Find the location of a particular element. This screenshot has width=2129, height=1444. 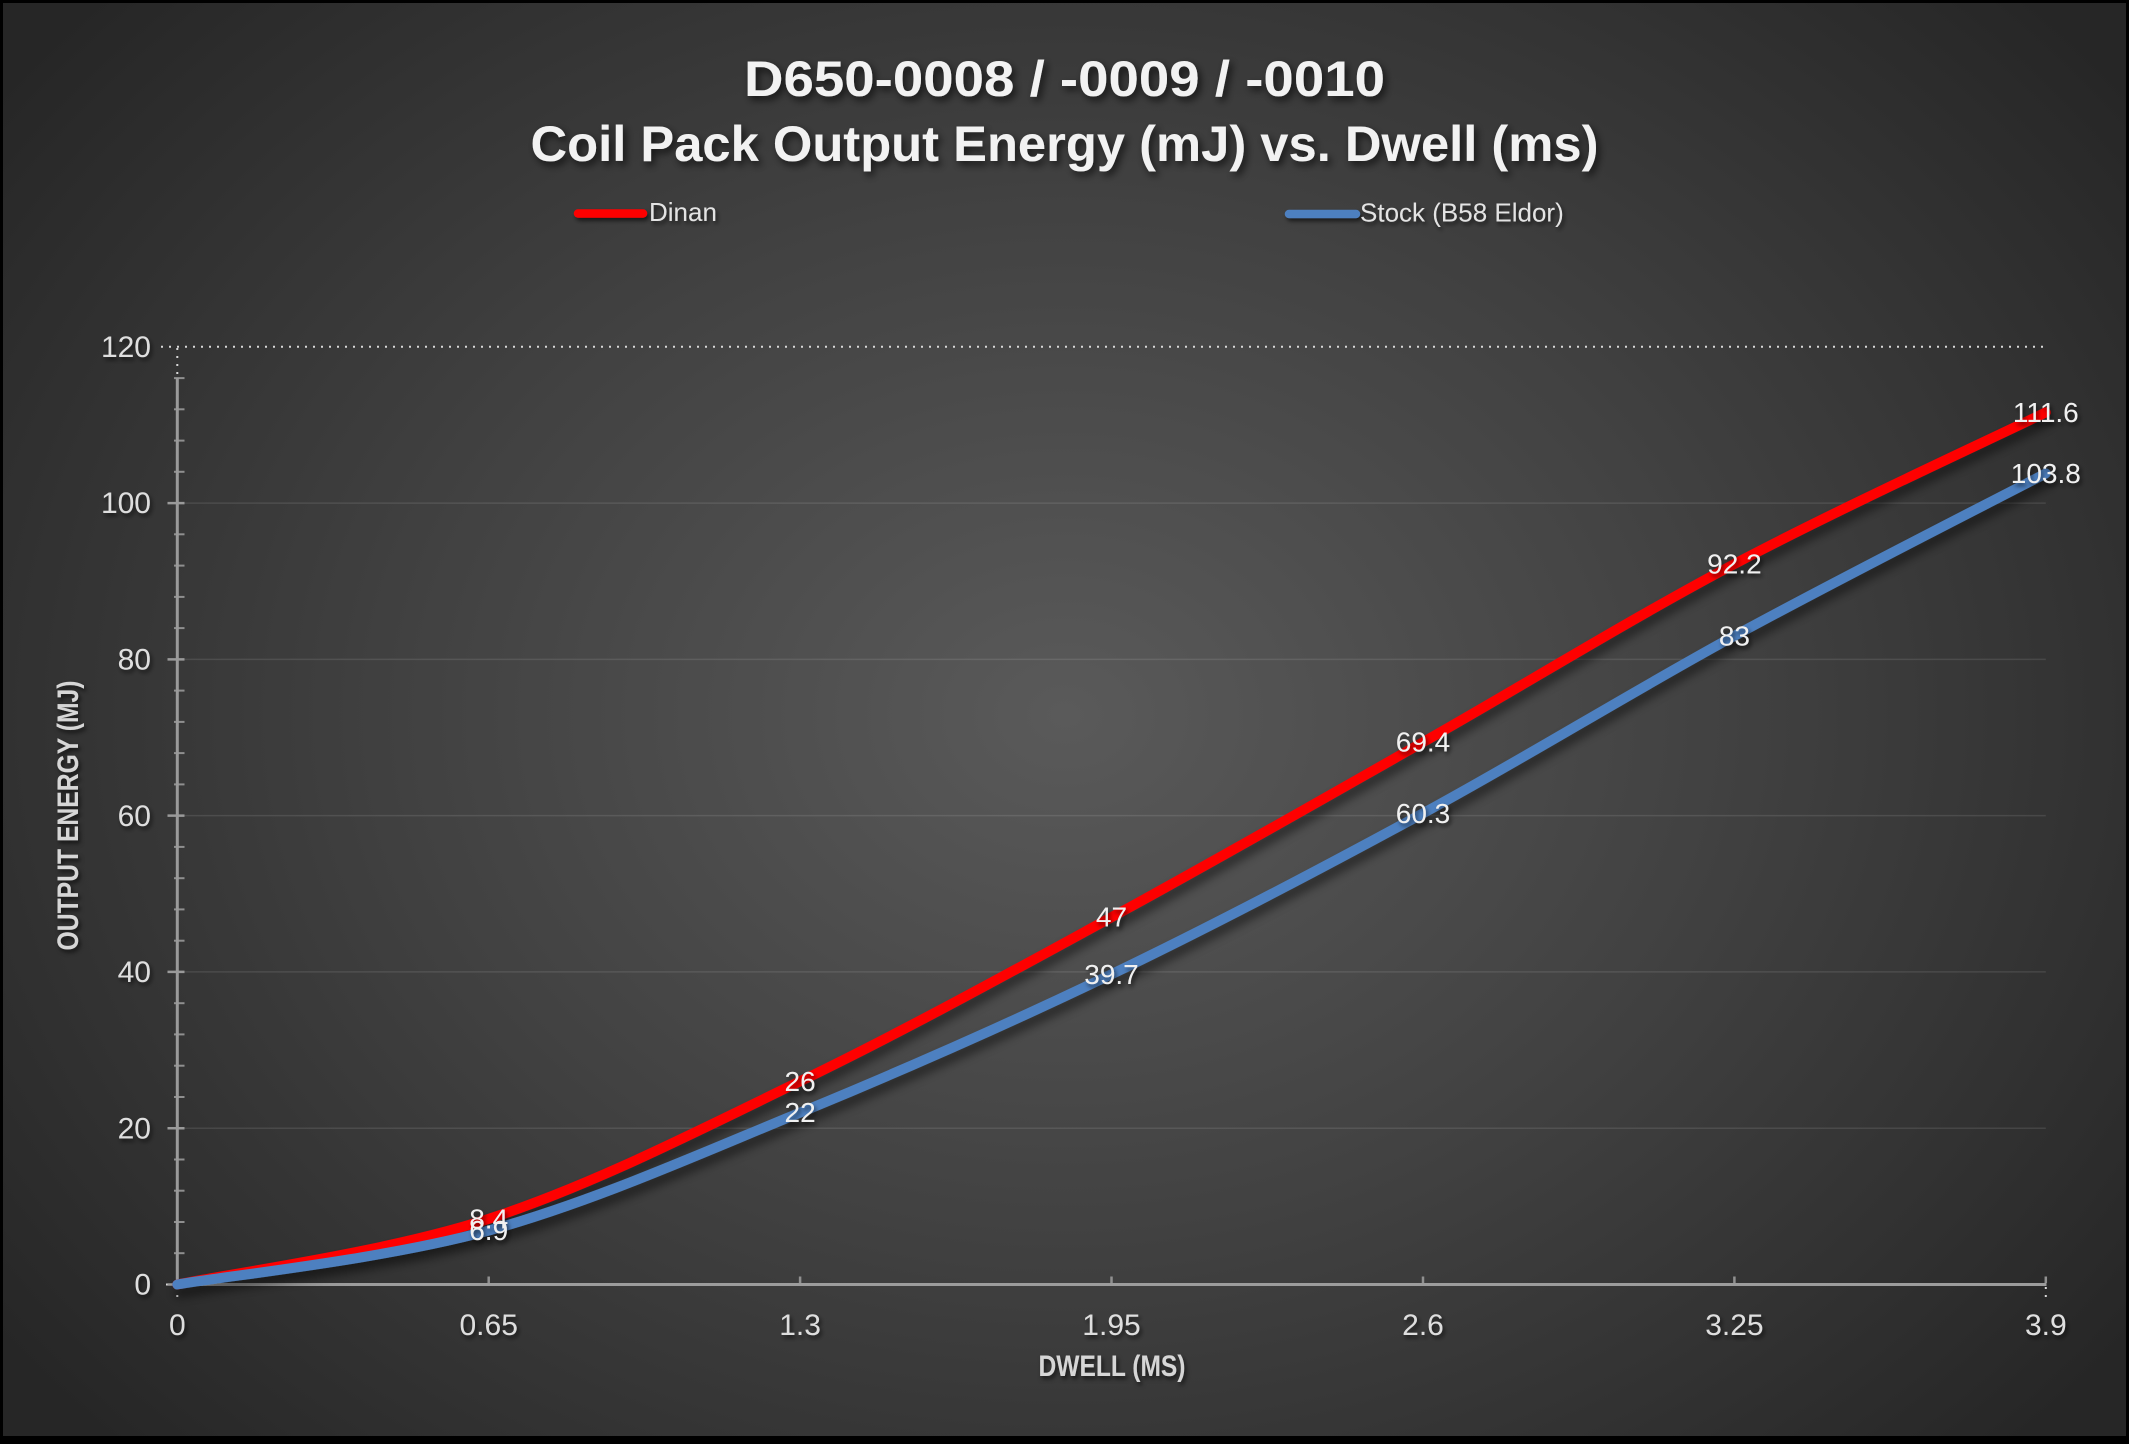

svg-text: 8.4 is located at coordinates (488, 1218).